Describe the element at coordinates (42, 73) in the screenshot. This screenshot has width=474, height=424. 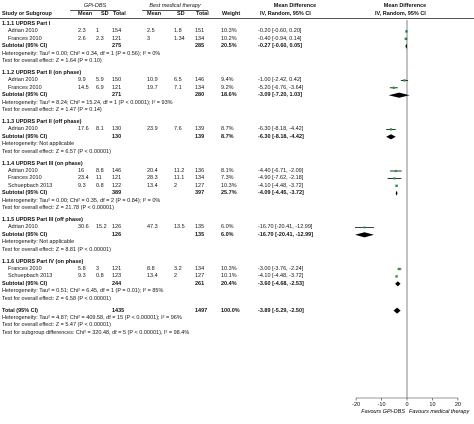
I see `subgroup-title: 1.1.2 UPDRS Part II (on phase)` at that location.